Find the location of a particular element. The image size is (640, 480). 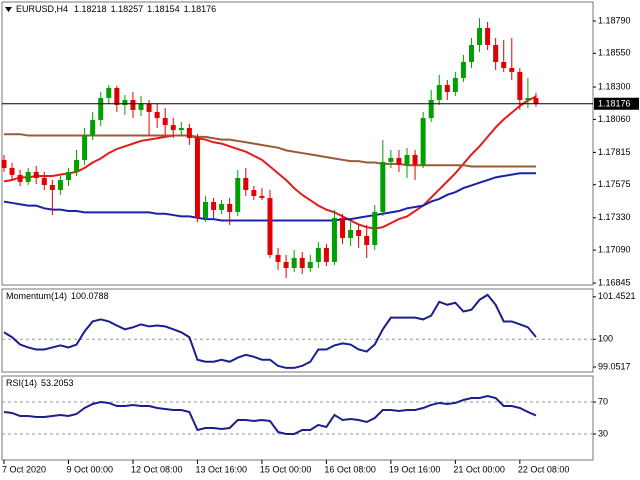

y-tick-label: 70 is located at coordinates (603, 401).